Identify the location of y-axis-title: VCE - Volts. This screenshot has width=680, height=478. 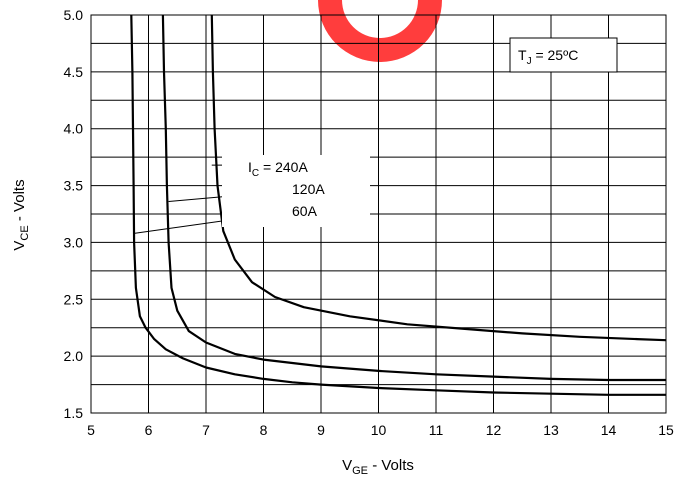
(21, 214).